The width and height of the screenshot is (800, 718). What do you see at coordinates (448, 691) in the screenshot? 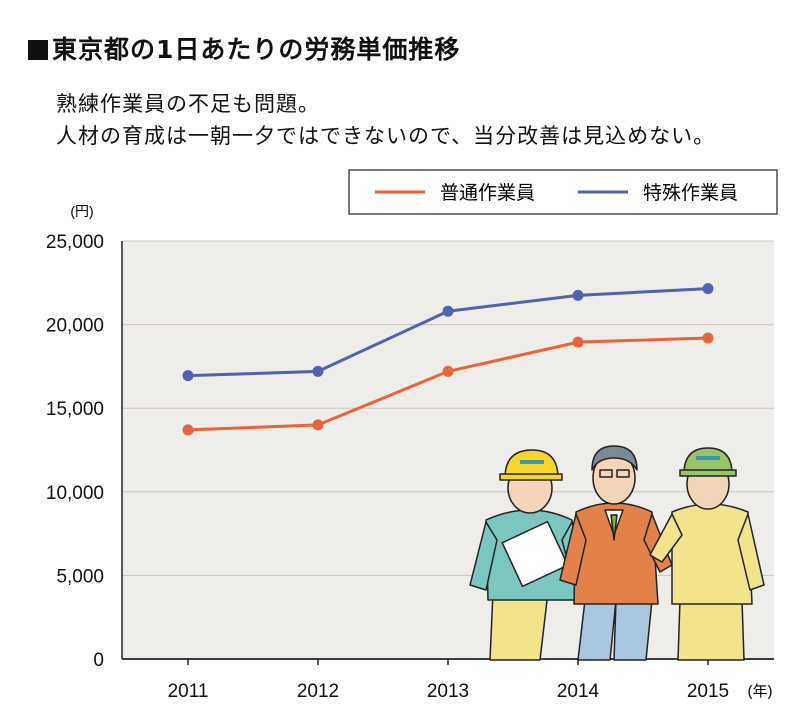
I see `x-tick-label: 2013` at bounding box center [448, 691].